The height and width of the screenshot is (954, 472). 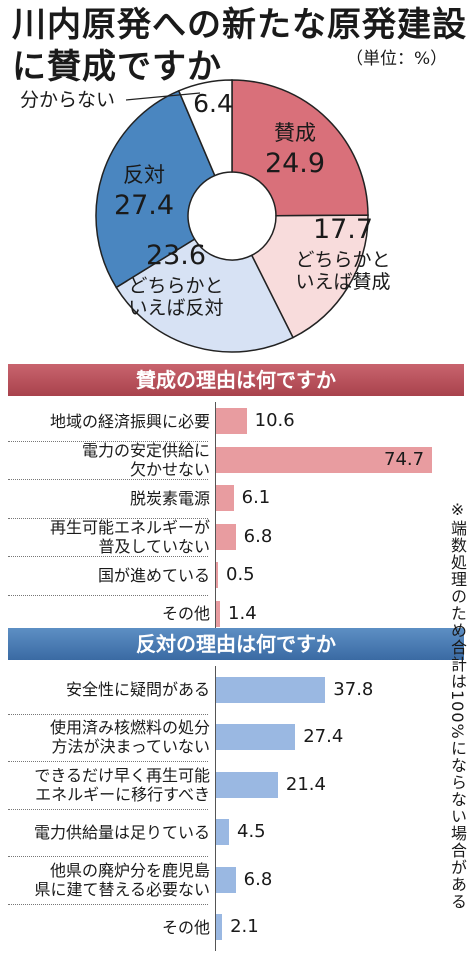 I want to click on donut-value-2: 23.6, so click(x=176, y=255).